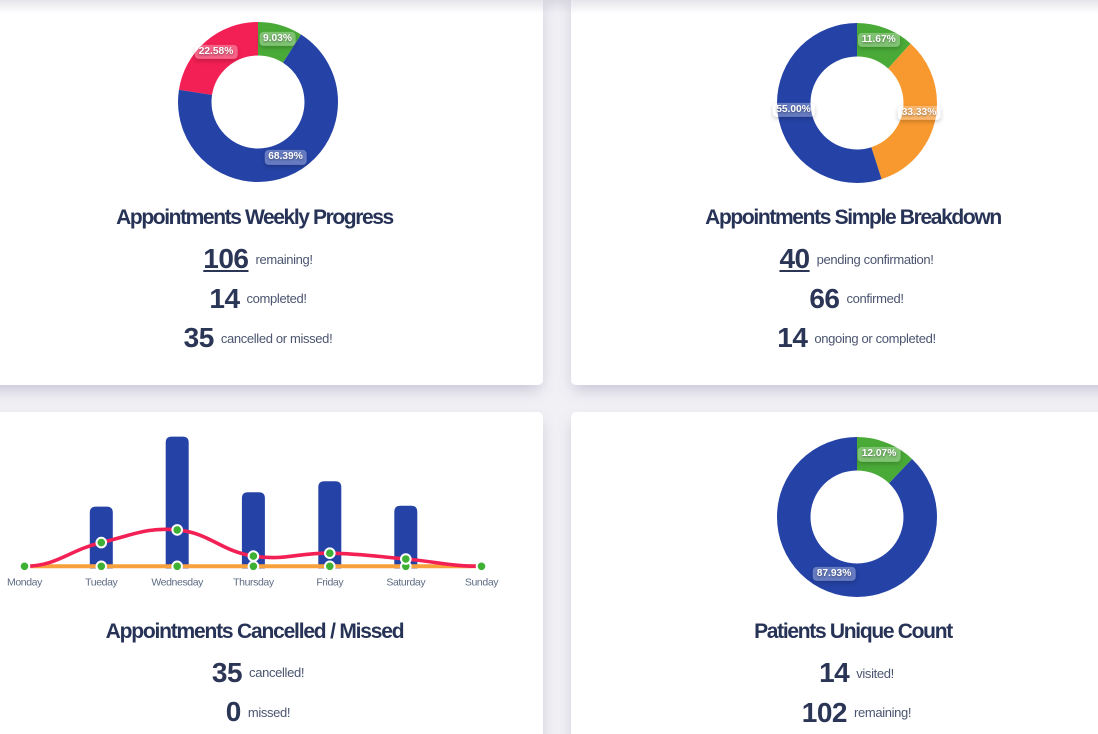 The image size is (1098, 734). I want to click on svg-text: Monday, so click(25, 583).